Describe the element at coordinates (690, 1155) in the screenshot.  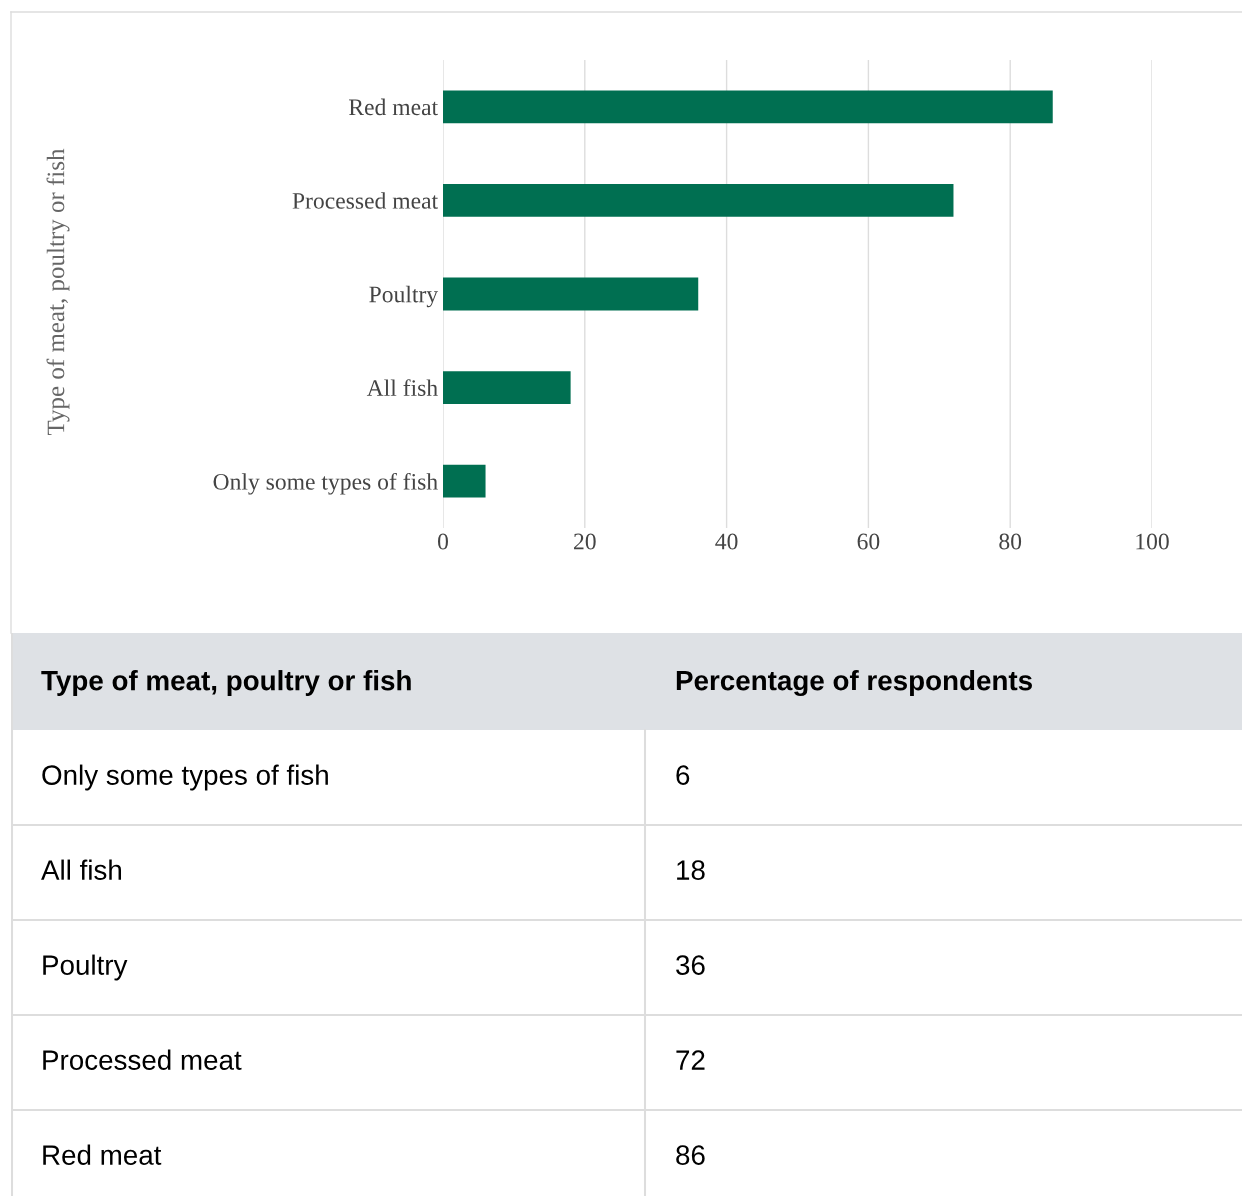
I see `data-label: 86` at that location.